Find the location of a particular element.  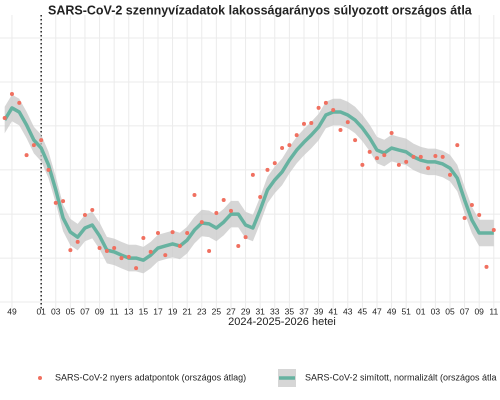

x-tick-label: 51 is located at coordinates (406, 311).